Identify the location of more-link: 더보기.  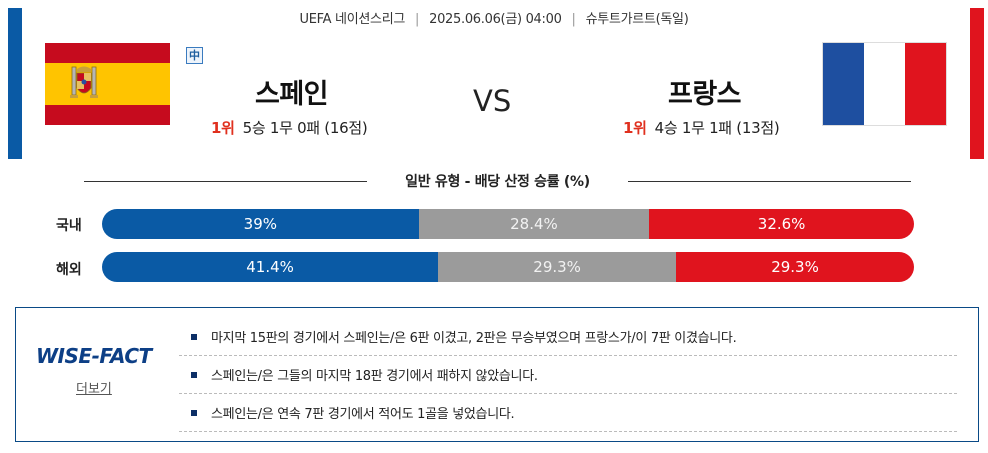
(94, 389).